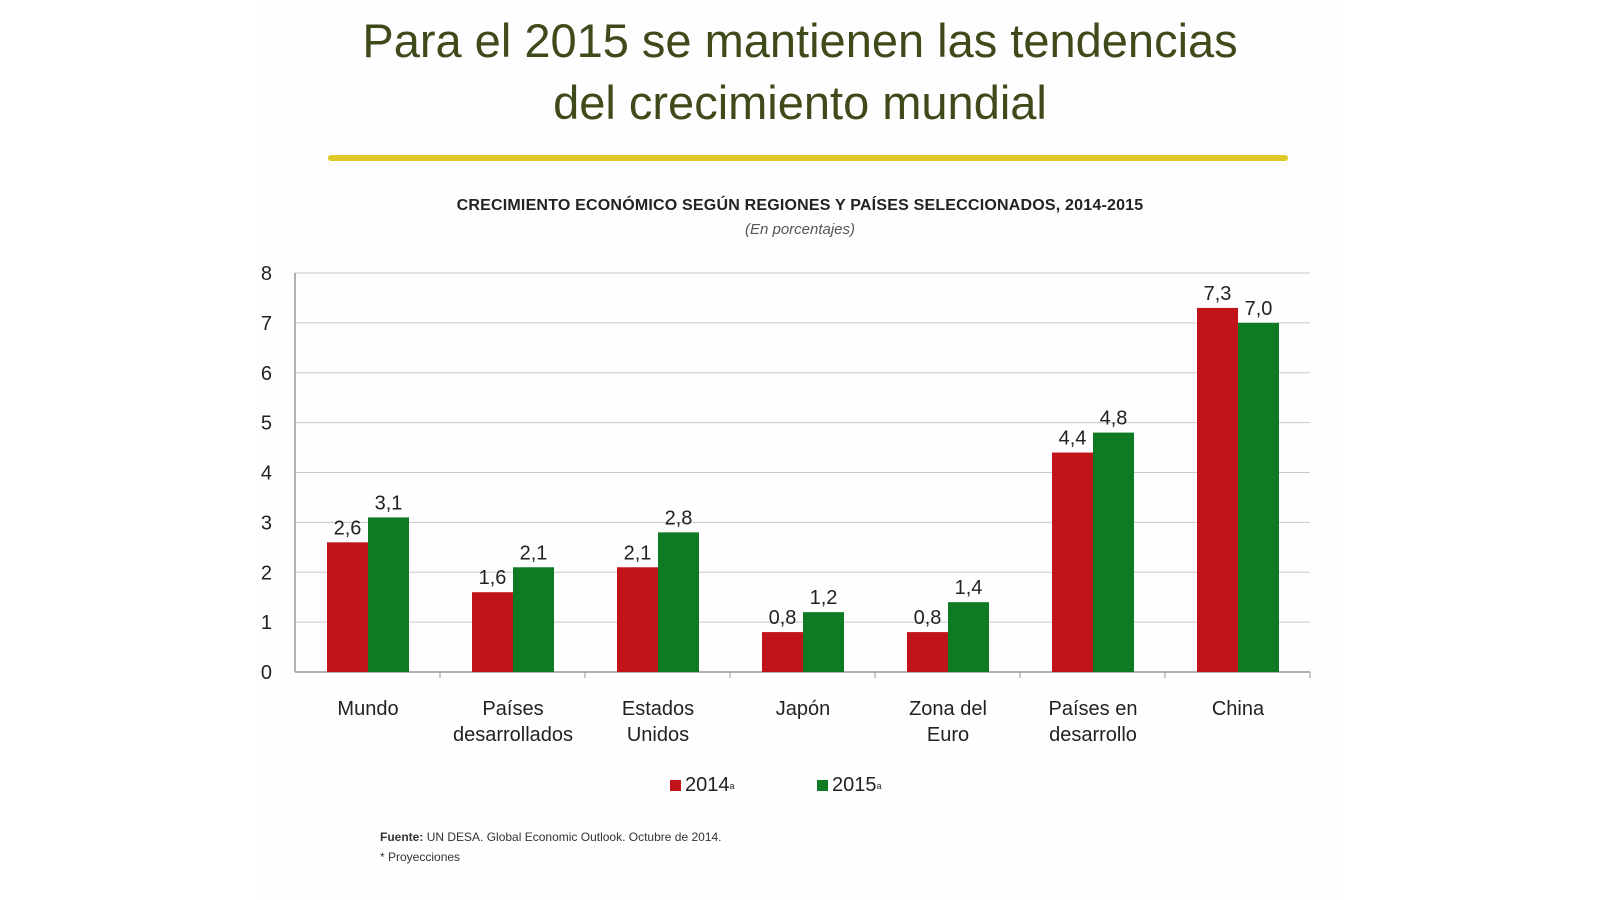  I want to click on x-tick-label: Países en, so click(1093, 709).